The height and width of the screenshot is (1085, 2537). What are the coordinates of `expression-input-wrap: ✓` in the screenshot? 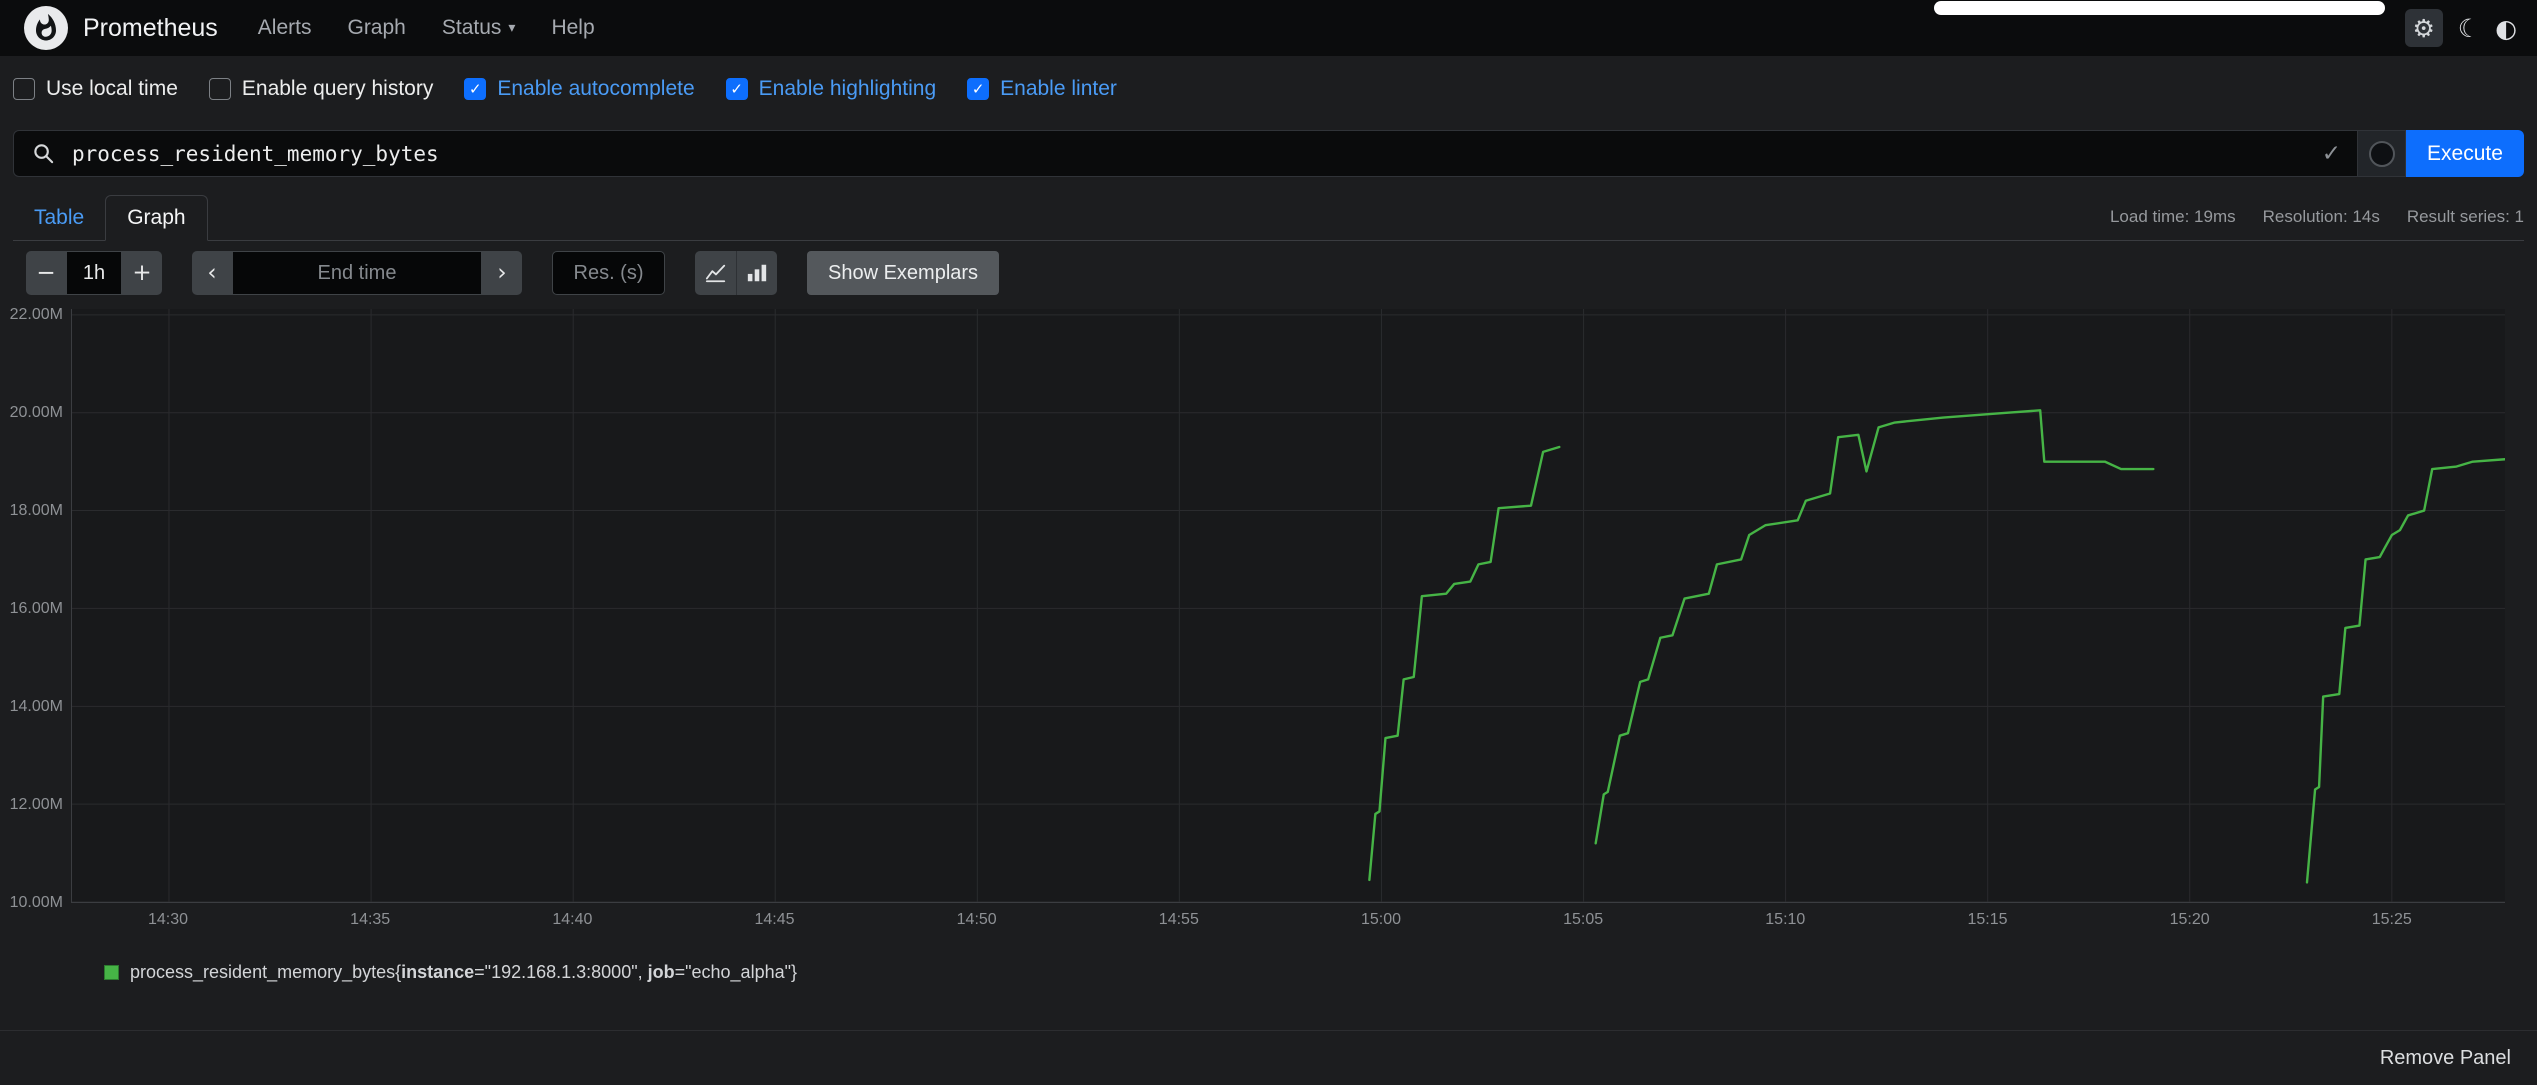 It's located at (1185, 153).